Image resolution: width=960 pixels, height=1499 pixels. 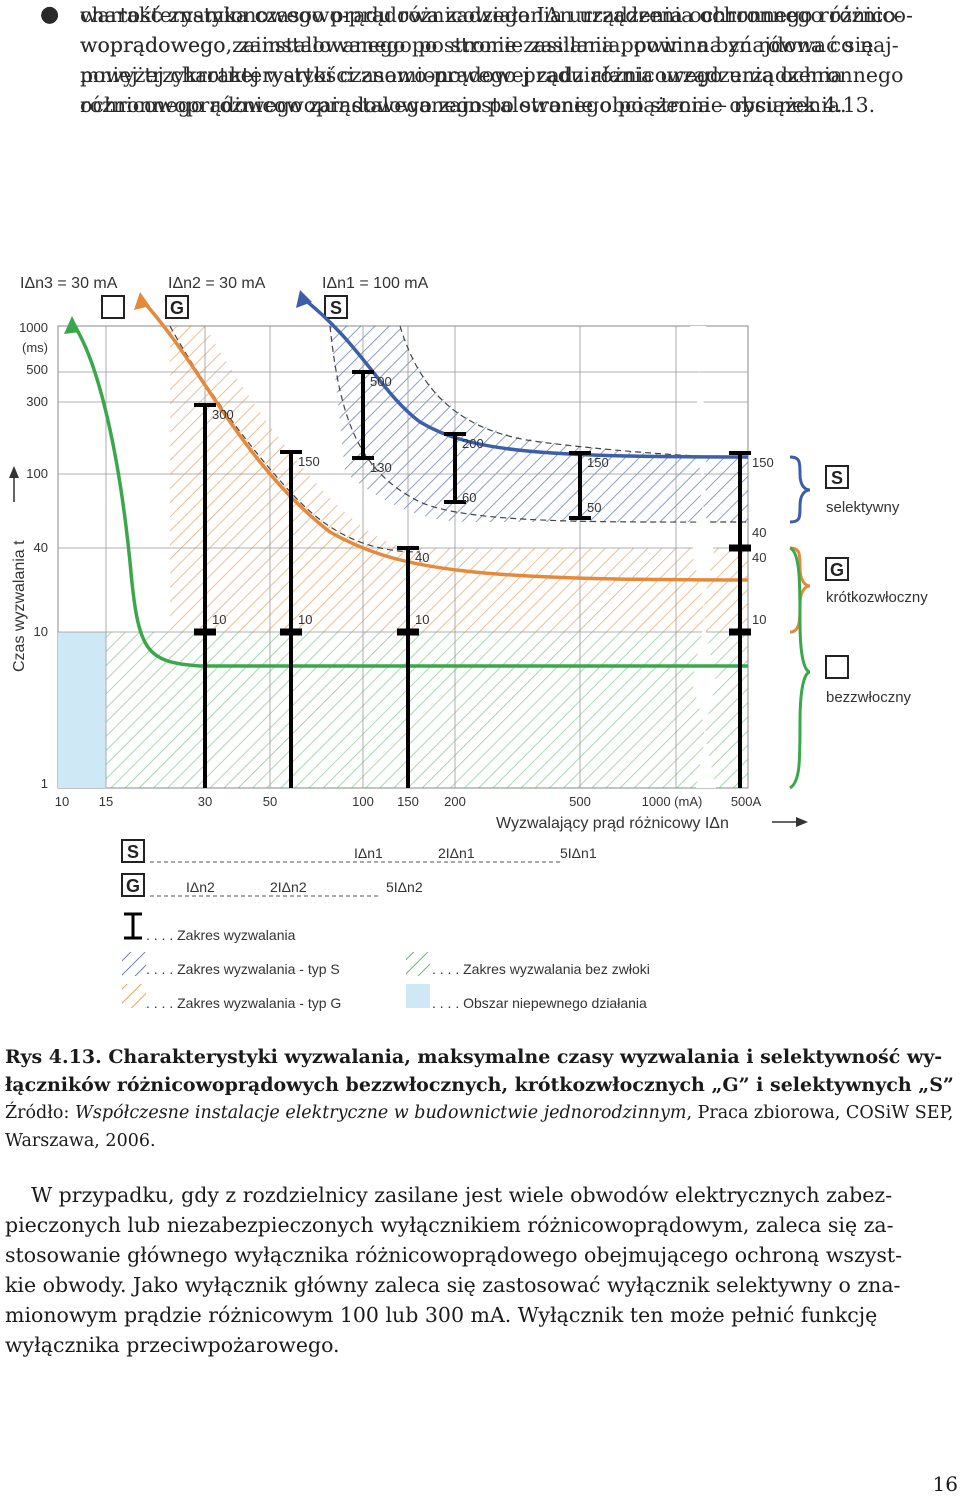 I want to click on x-tick: 500A, so click(x=746, y=801).